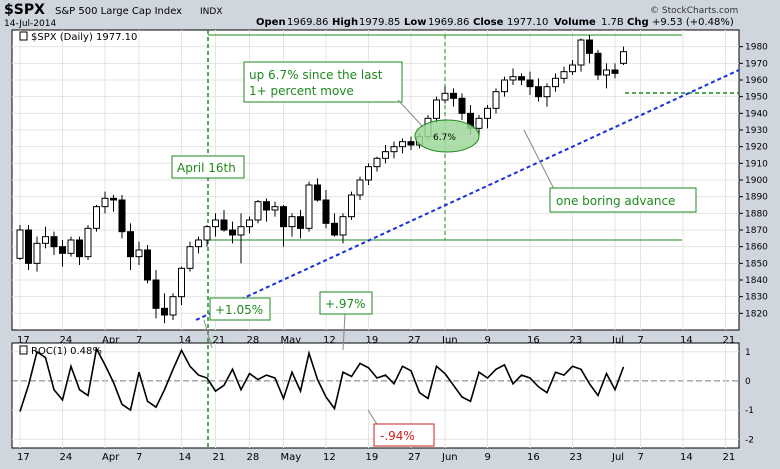 This screenshot has width=780, height=469. I want to click on oval-label: 6.7%, so click(444, 138).